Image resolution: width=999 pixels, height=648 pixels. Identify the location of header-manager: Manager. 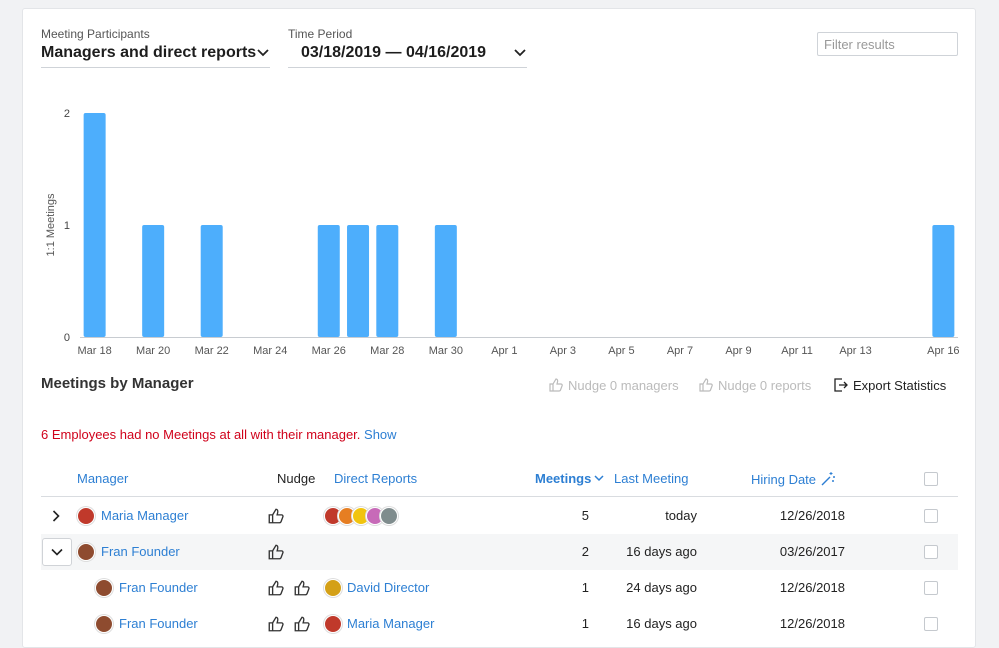
(103, 478).